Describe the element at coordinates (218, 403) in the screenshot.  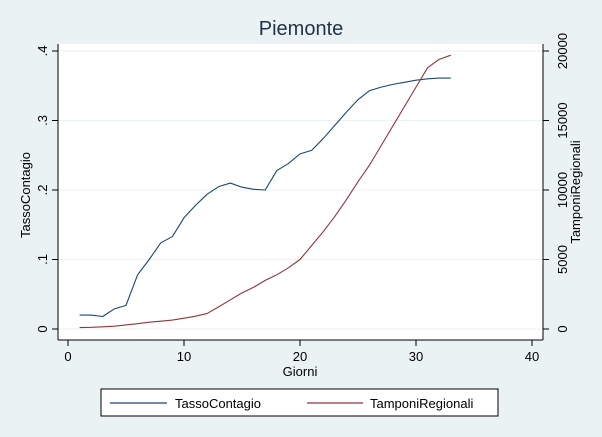
I see `legend-label: TassoContagio` at that location.